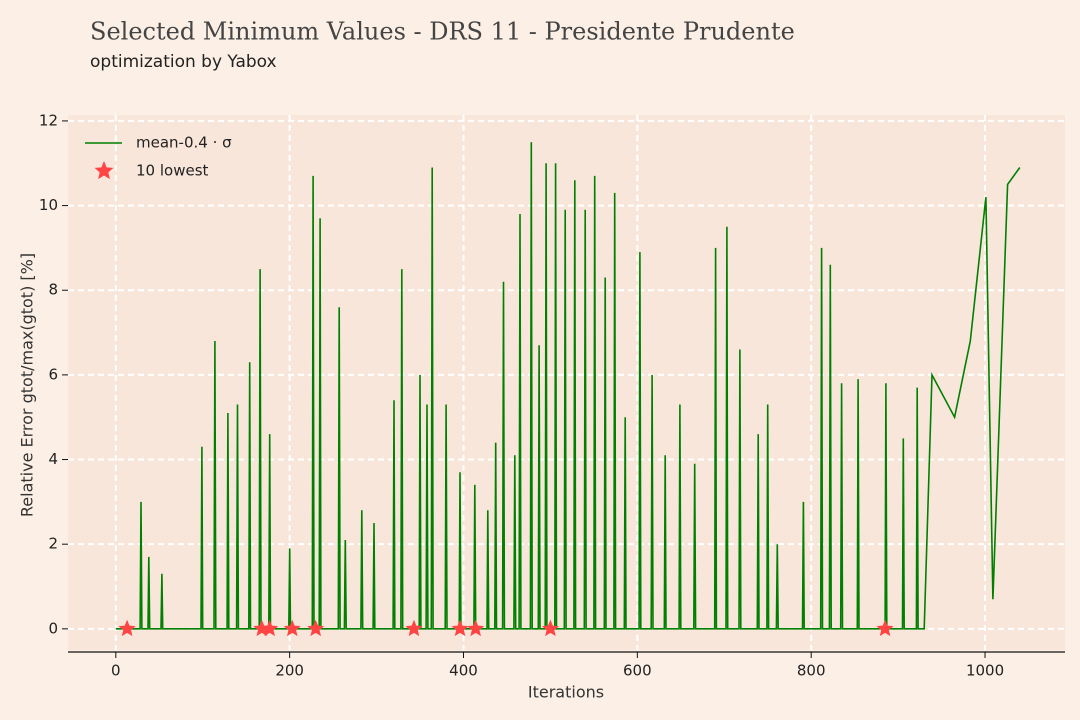 This screenshot has width=1080, height=720. What do you see at coordinates (27, 385) in the screenshot?
I see `y-axis-label: Relative Error gtot/max(gtot) [%]` at bounding box center [27, 385].